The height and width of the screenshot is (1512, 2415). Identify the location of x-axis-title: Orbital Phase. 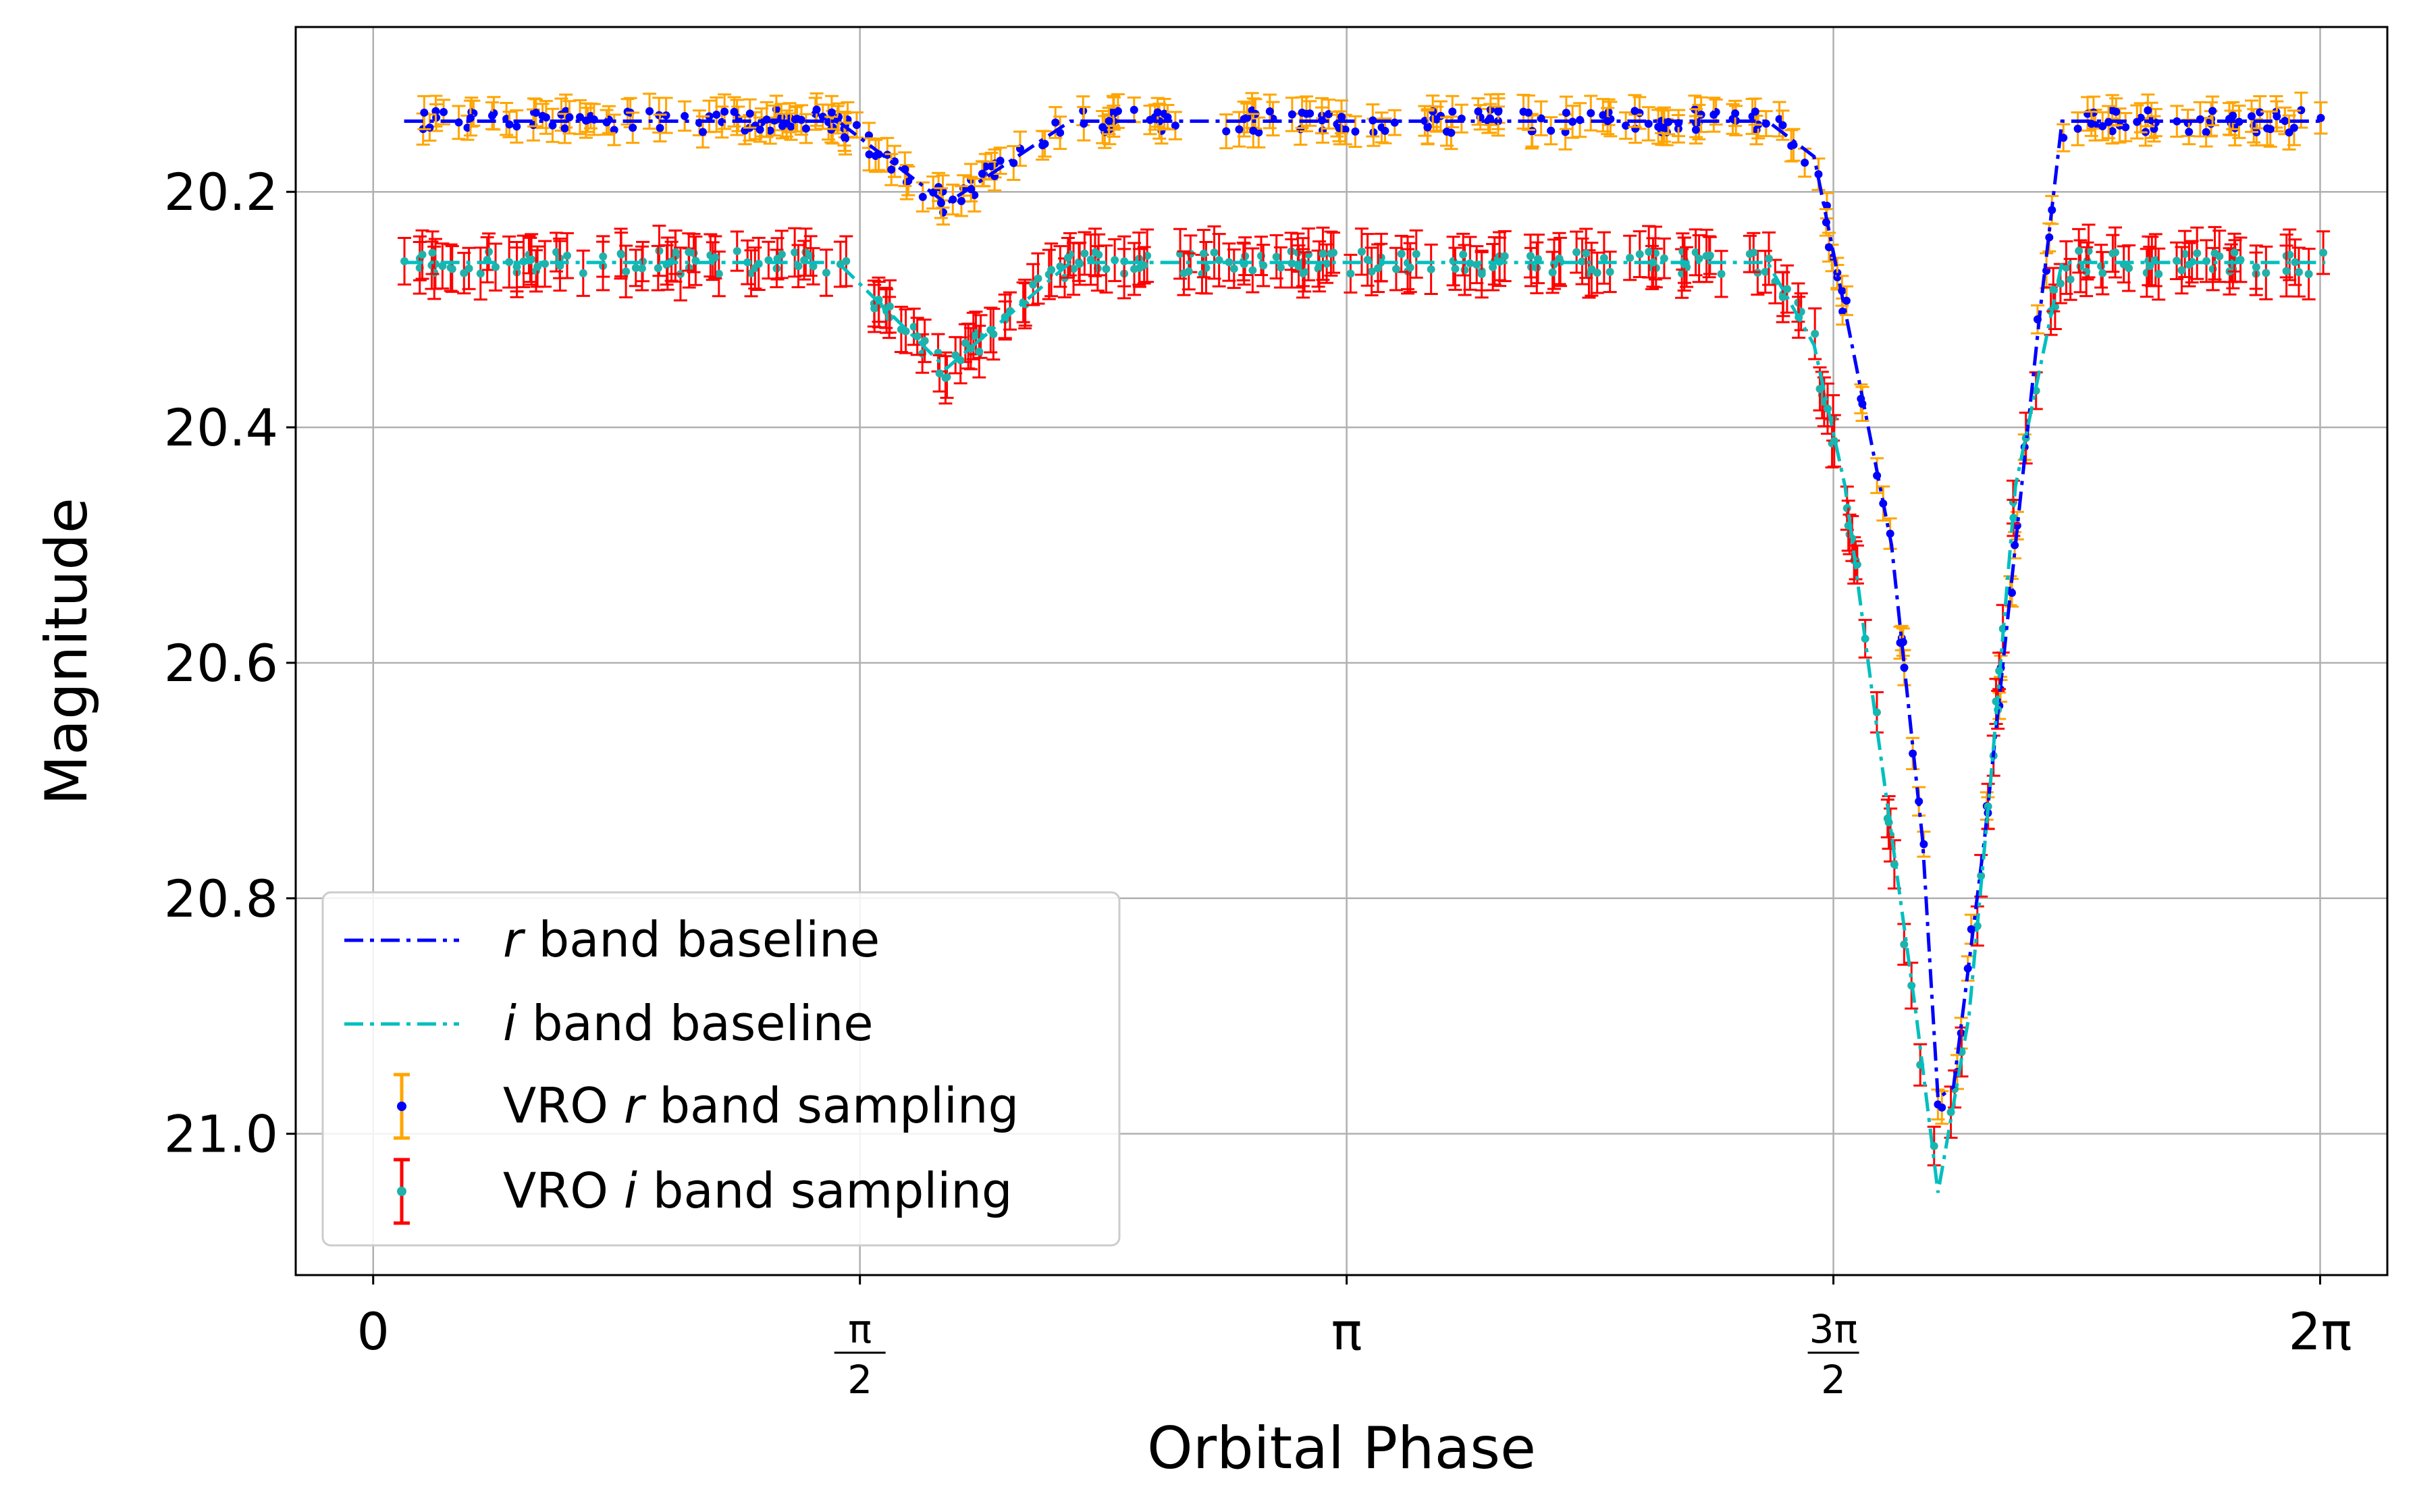
(1341, 1448).